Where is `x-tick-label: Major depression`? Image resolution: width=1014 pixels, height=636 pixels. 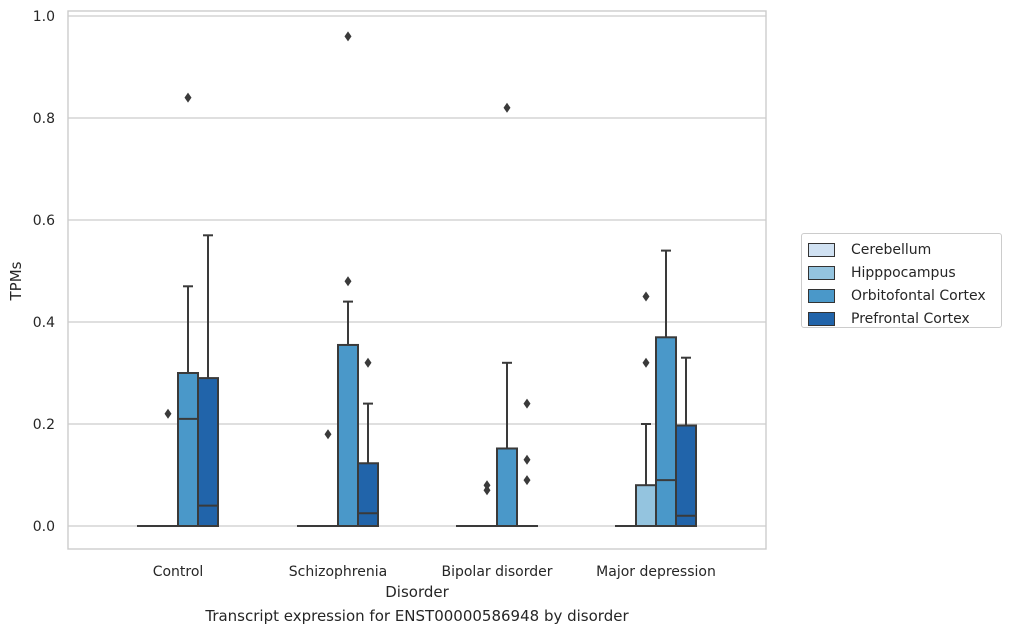
x-tick-label: Major depression is located at coordinates (656, 572).